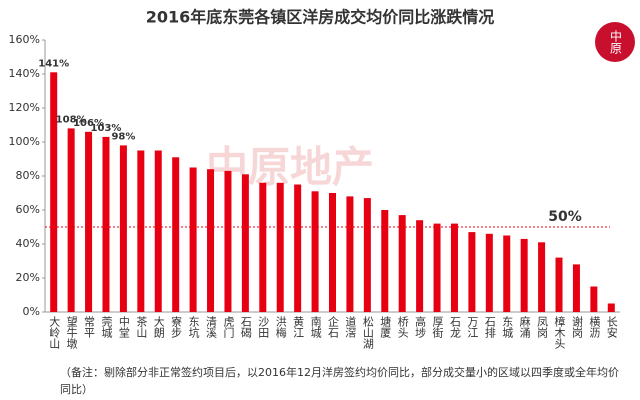 Image resolution: width=640 pixels, height=400 pixels. What do you see at coordinates (420, 327) in the screenshot?
I see `x-tick-label: 高埗` at bounding box center [420, 327].